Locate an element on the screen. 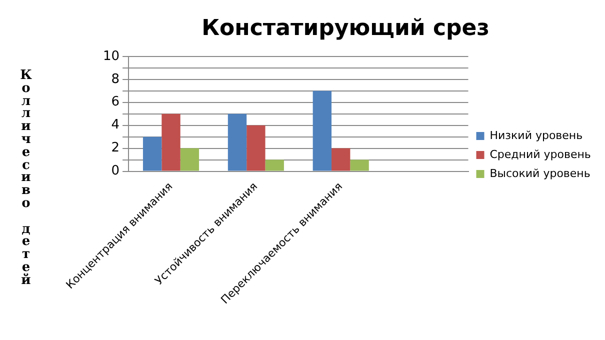 This screenshot has height=340, width=605. y-tick-label: 8 is located at coordinates (115, 79).